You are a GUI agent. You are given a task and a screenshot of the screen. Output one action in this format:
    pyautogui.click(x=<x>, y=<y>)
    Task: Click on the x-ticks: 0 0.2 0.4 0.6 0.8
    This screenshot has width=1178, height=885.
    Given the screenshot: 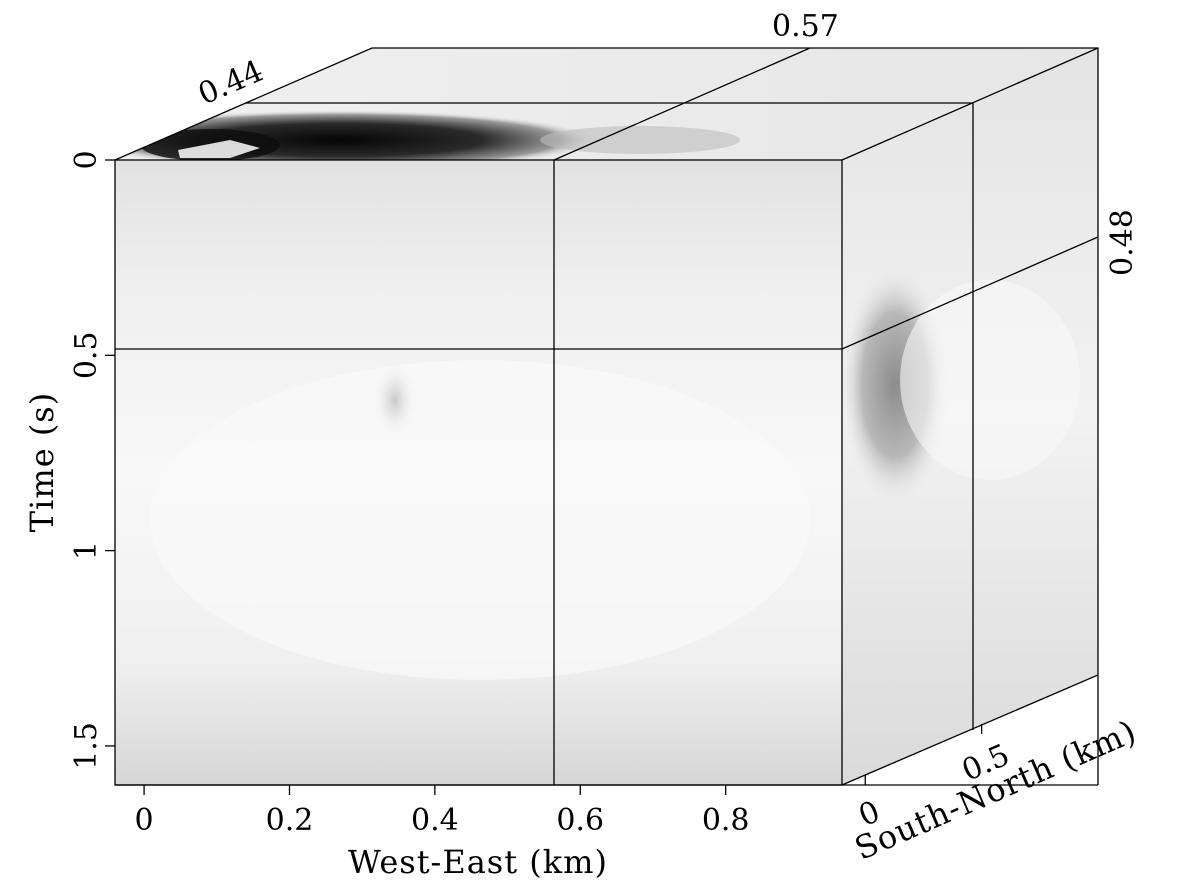 What is the action you would take?
    pyautogui.click(x=442, y=811)
    